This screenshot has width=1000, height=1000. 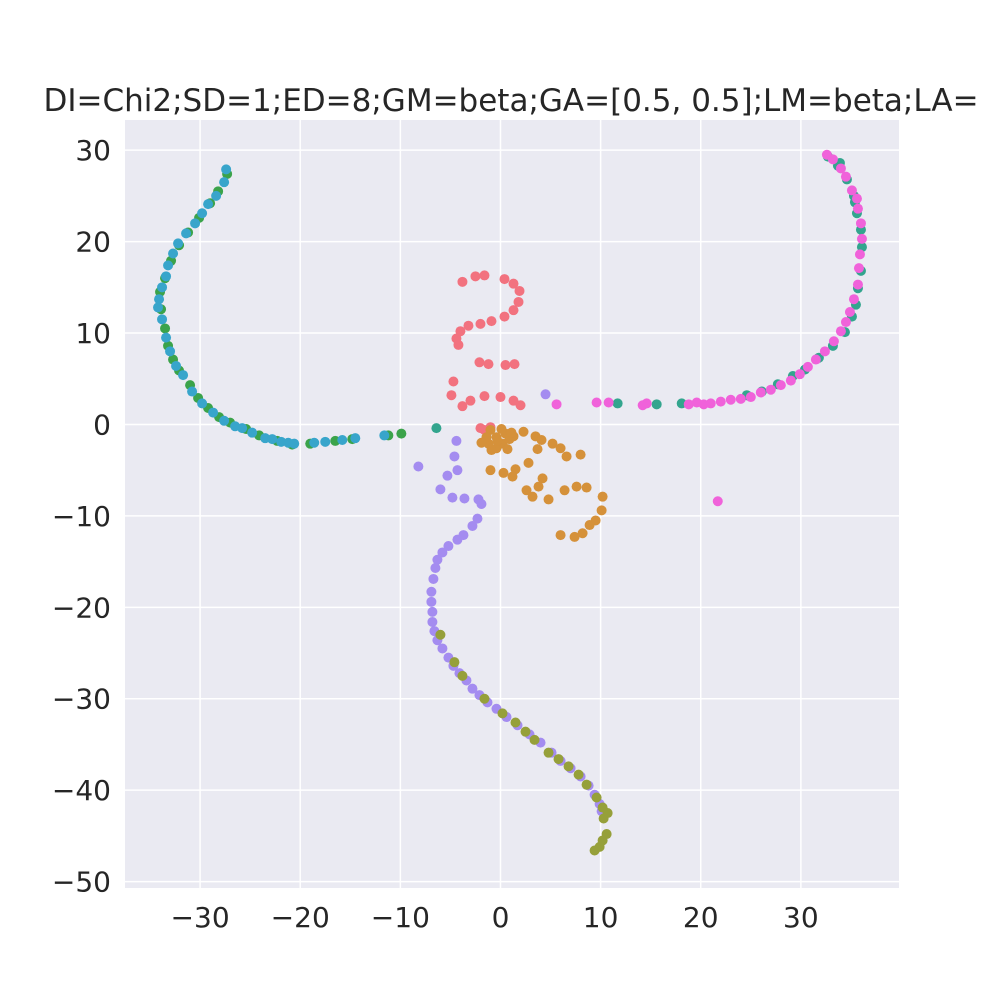 I want to click on y-tick-label: 0, so click(x=102, y=424).